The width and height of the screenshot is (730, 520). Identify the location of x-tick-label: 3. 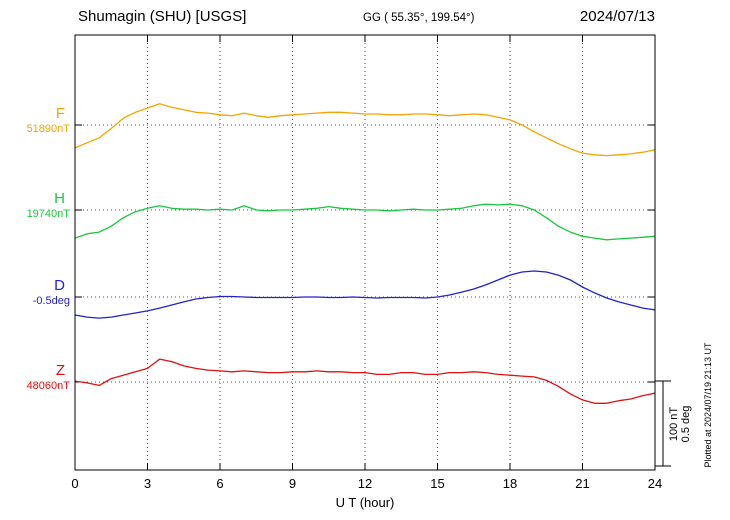
(147, 483).